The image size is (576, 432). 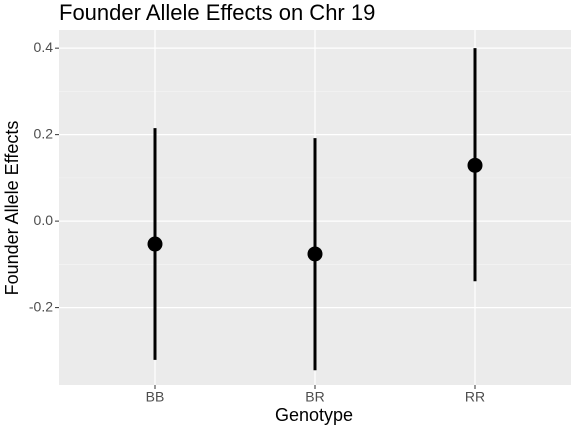 I want to click on x-tick-label: BB, so click(x=155, y=397).